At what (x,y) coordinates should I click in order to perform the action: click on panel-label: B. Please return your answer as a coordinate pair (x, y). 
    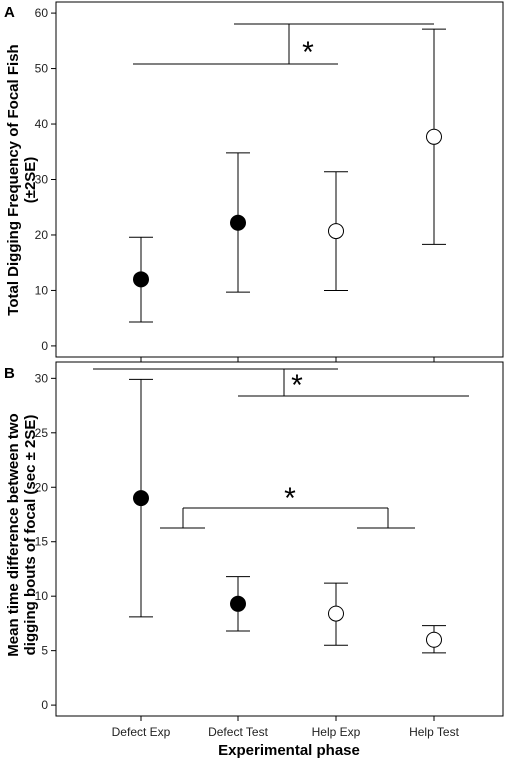
    Looking at the image, I should click on (9, 373).